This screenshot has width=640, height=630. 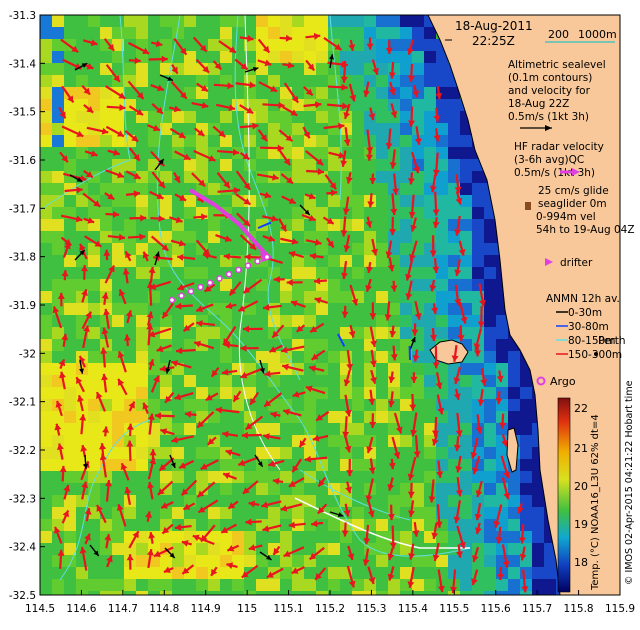 I want to click on header-date: 18-Aug-2011, so click(x=494, y=26).